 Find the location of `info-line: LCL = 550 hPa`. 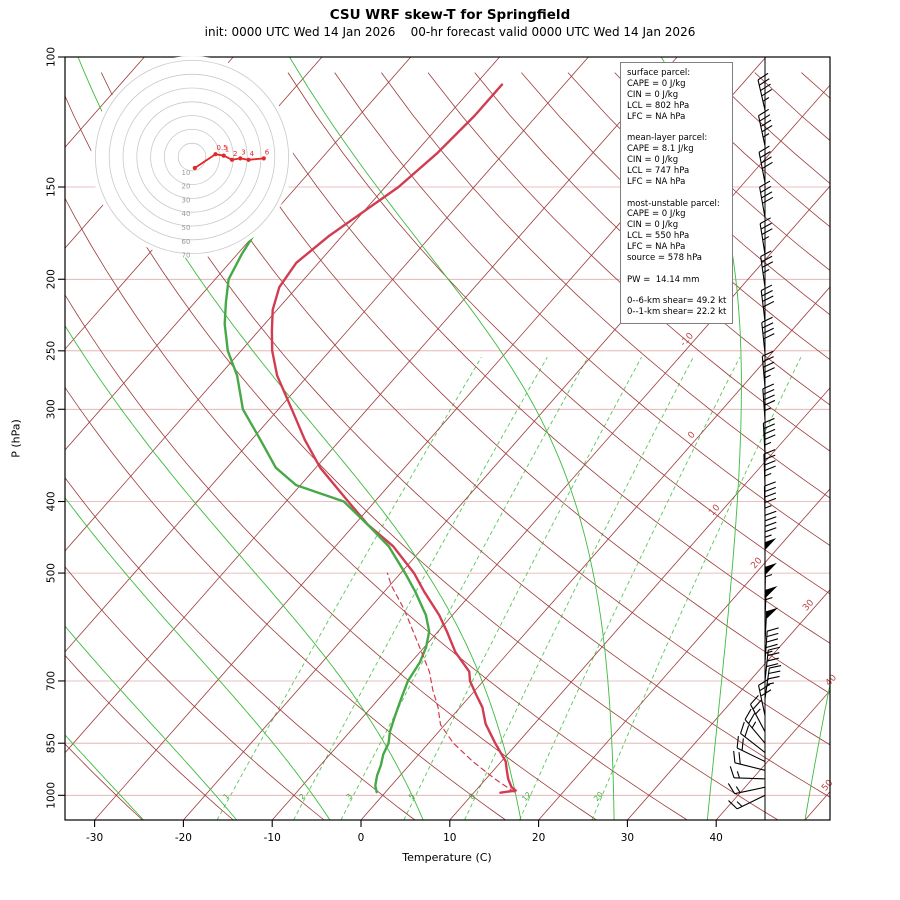

info-line: LCL = 550 hPa is located at coordinates (658, 236).